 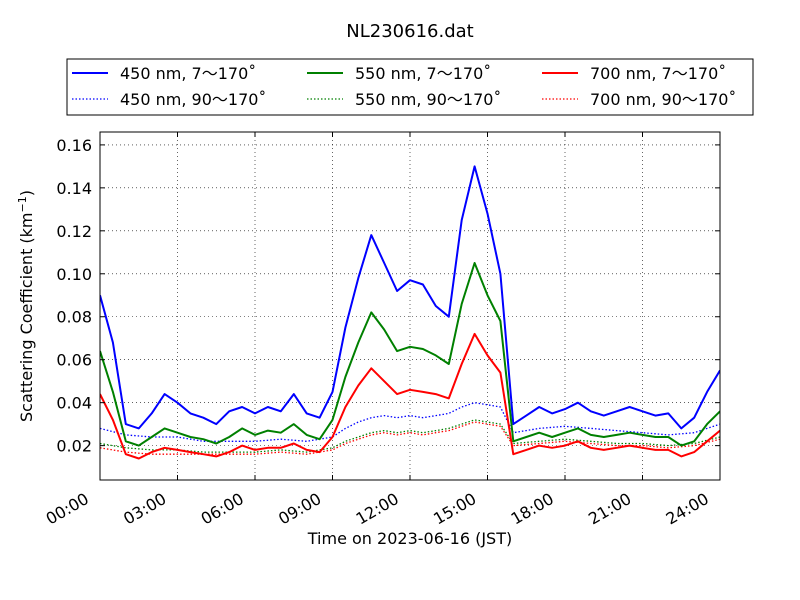 What do you see at coordinates (428, 99) in the screenshot?
I see `legend-label-3: 550 nm, 90～170˚` at bounding box center [428, 99].